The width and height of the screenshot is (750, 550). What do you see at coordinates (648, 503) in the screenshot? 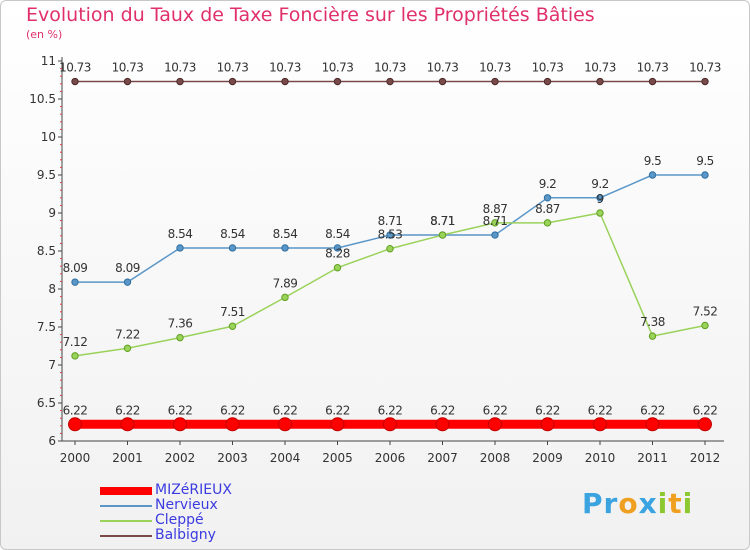
I see `logo-letter: x` at bounding box center [648, 503].